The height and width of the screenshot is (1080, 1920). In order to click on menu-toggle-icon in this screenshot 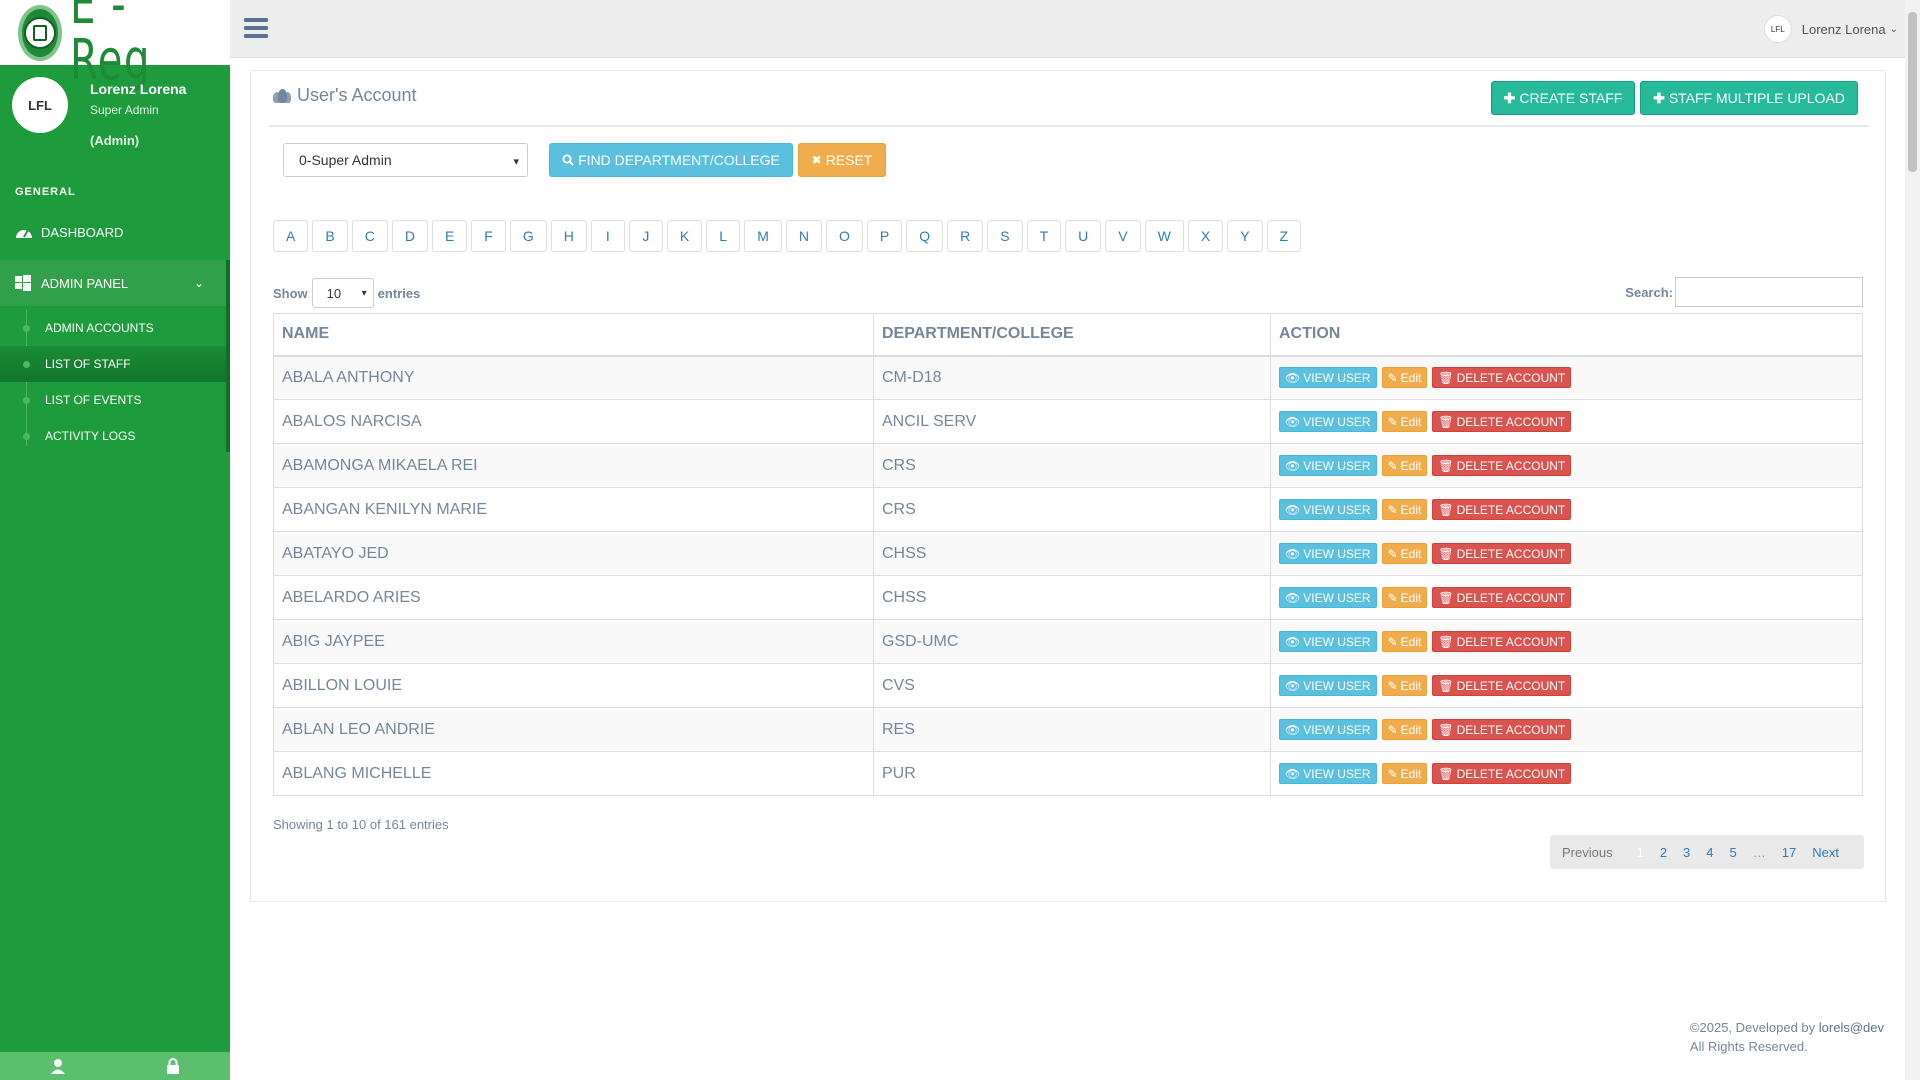, I will do `click(256, 28)`.